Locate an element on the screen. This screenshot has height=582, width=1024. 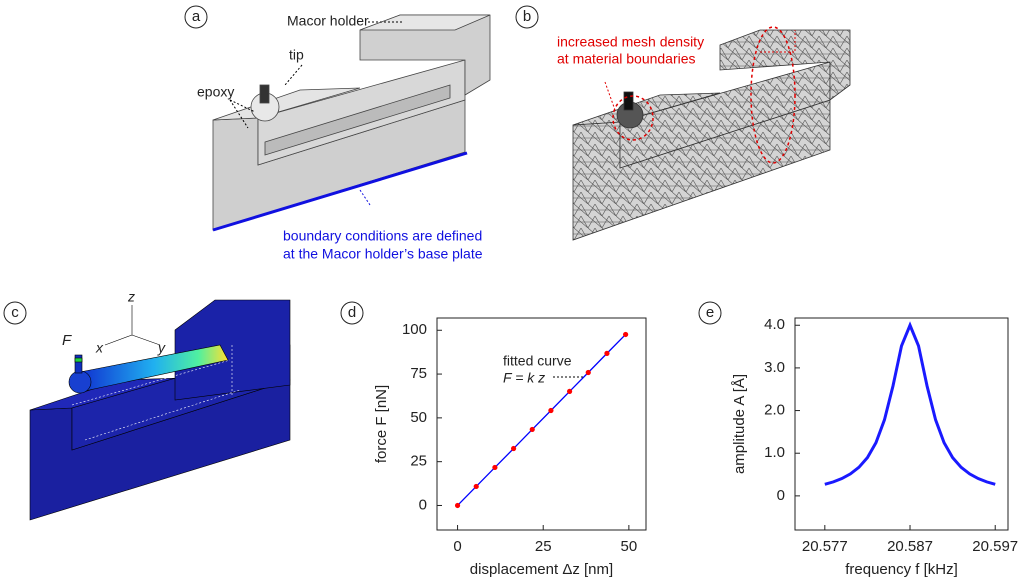
y-tick-label: 25 is located at coordinates (418, 461).